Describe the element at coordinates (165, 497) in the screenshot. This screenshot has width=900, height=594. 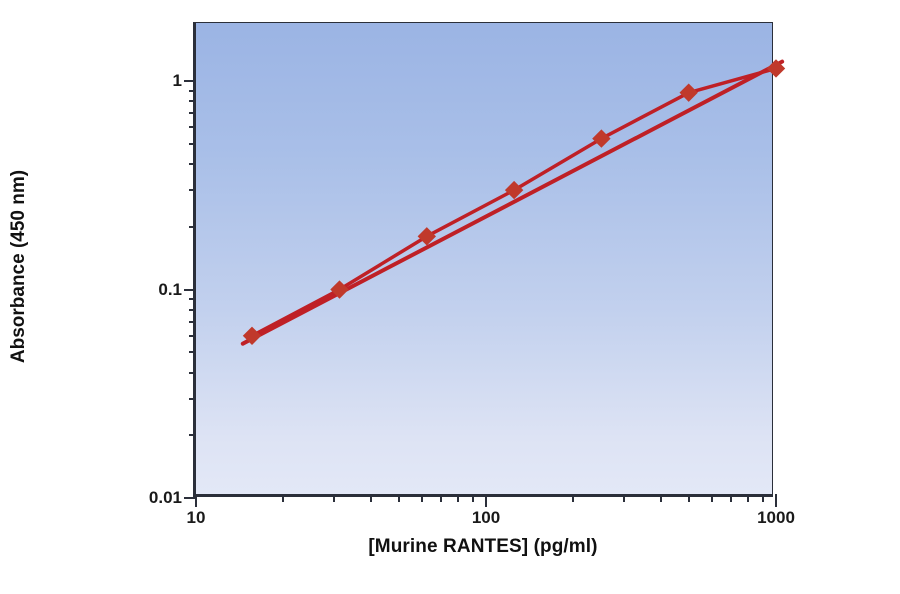
I see `y-axis-tick-label: 0.01` at that location.